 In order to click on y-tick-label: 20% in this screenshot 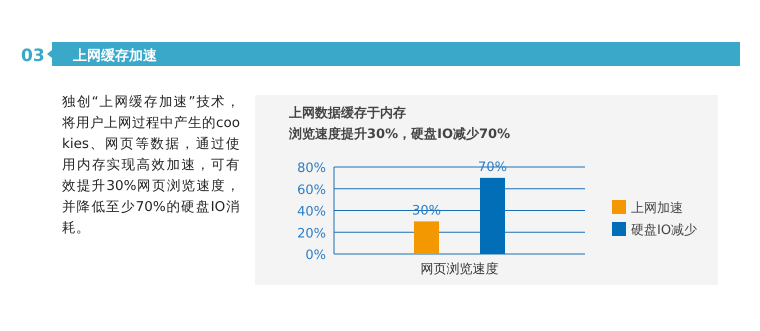, I will do `click(311, 234)`.